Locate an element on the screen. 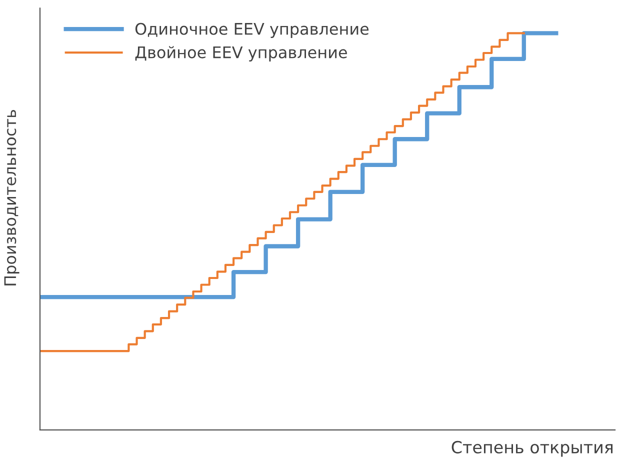  legend-label: Одиночное EEV управление is located at coordinates (252, 30).